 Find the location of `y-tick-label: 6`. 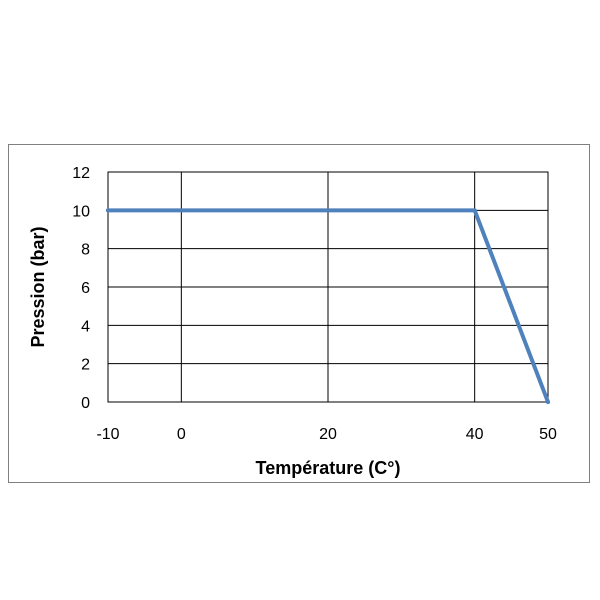

y-tick-label: 6 is located at coordinates (85, 288).